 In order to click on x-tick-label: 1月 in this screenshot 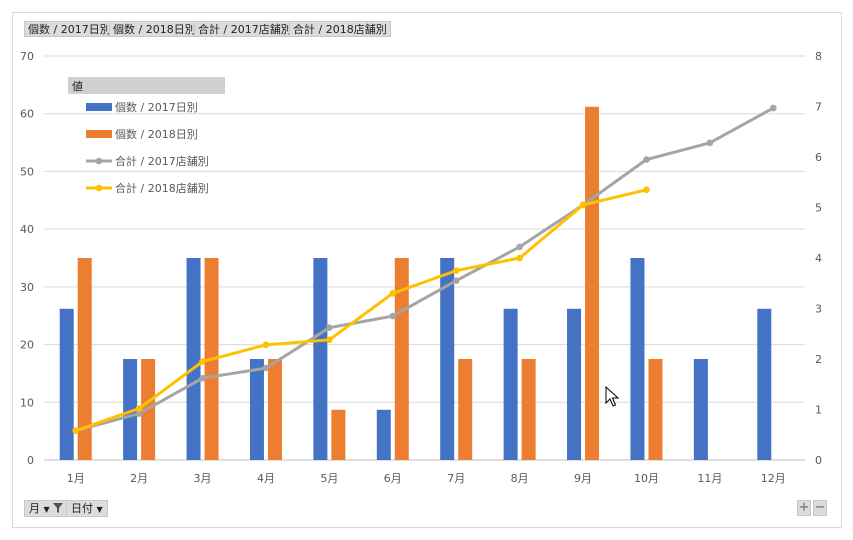, I will do `click(76, 478)`.